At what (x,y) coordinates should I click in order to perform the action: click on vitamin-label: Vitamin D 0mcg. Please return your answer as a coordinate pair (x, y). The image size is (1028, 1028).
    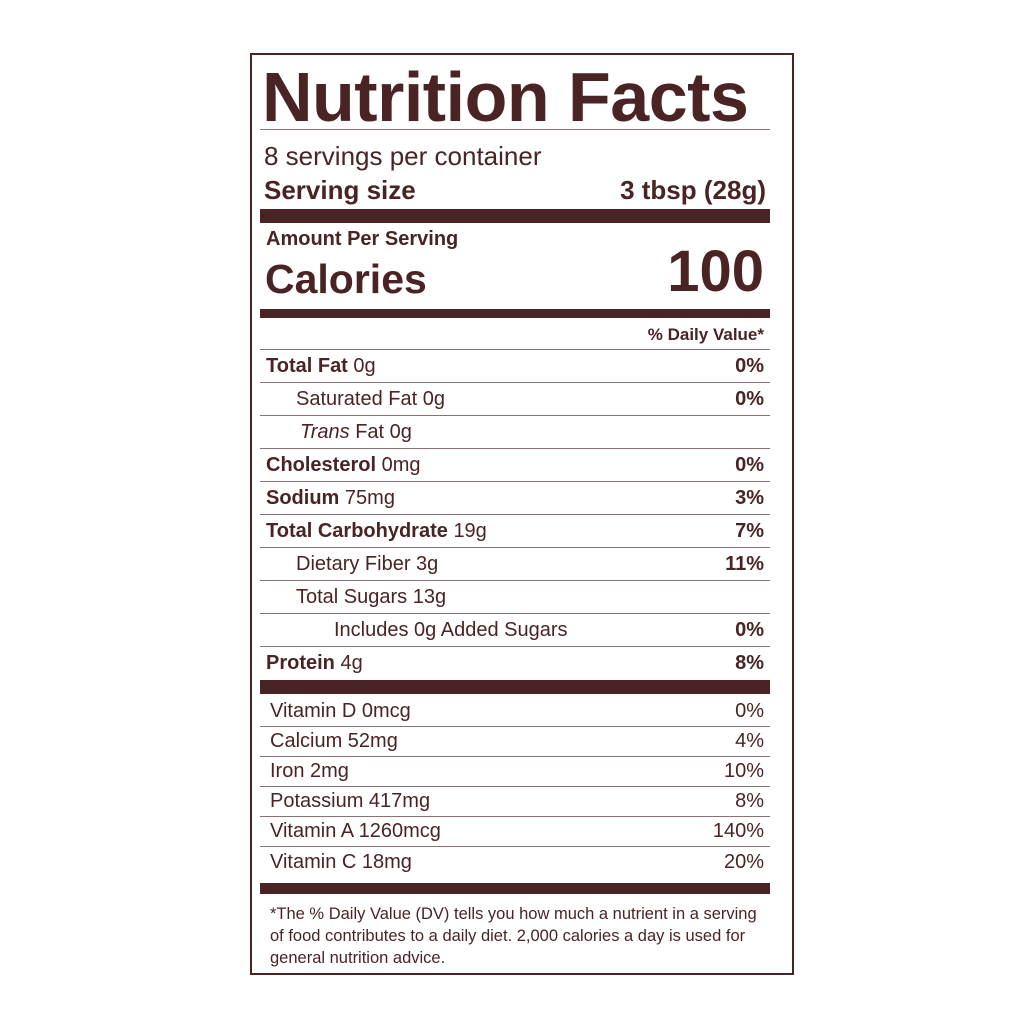
    Looking at the image, I should click on (340, 711).